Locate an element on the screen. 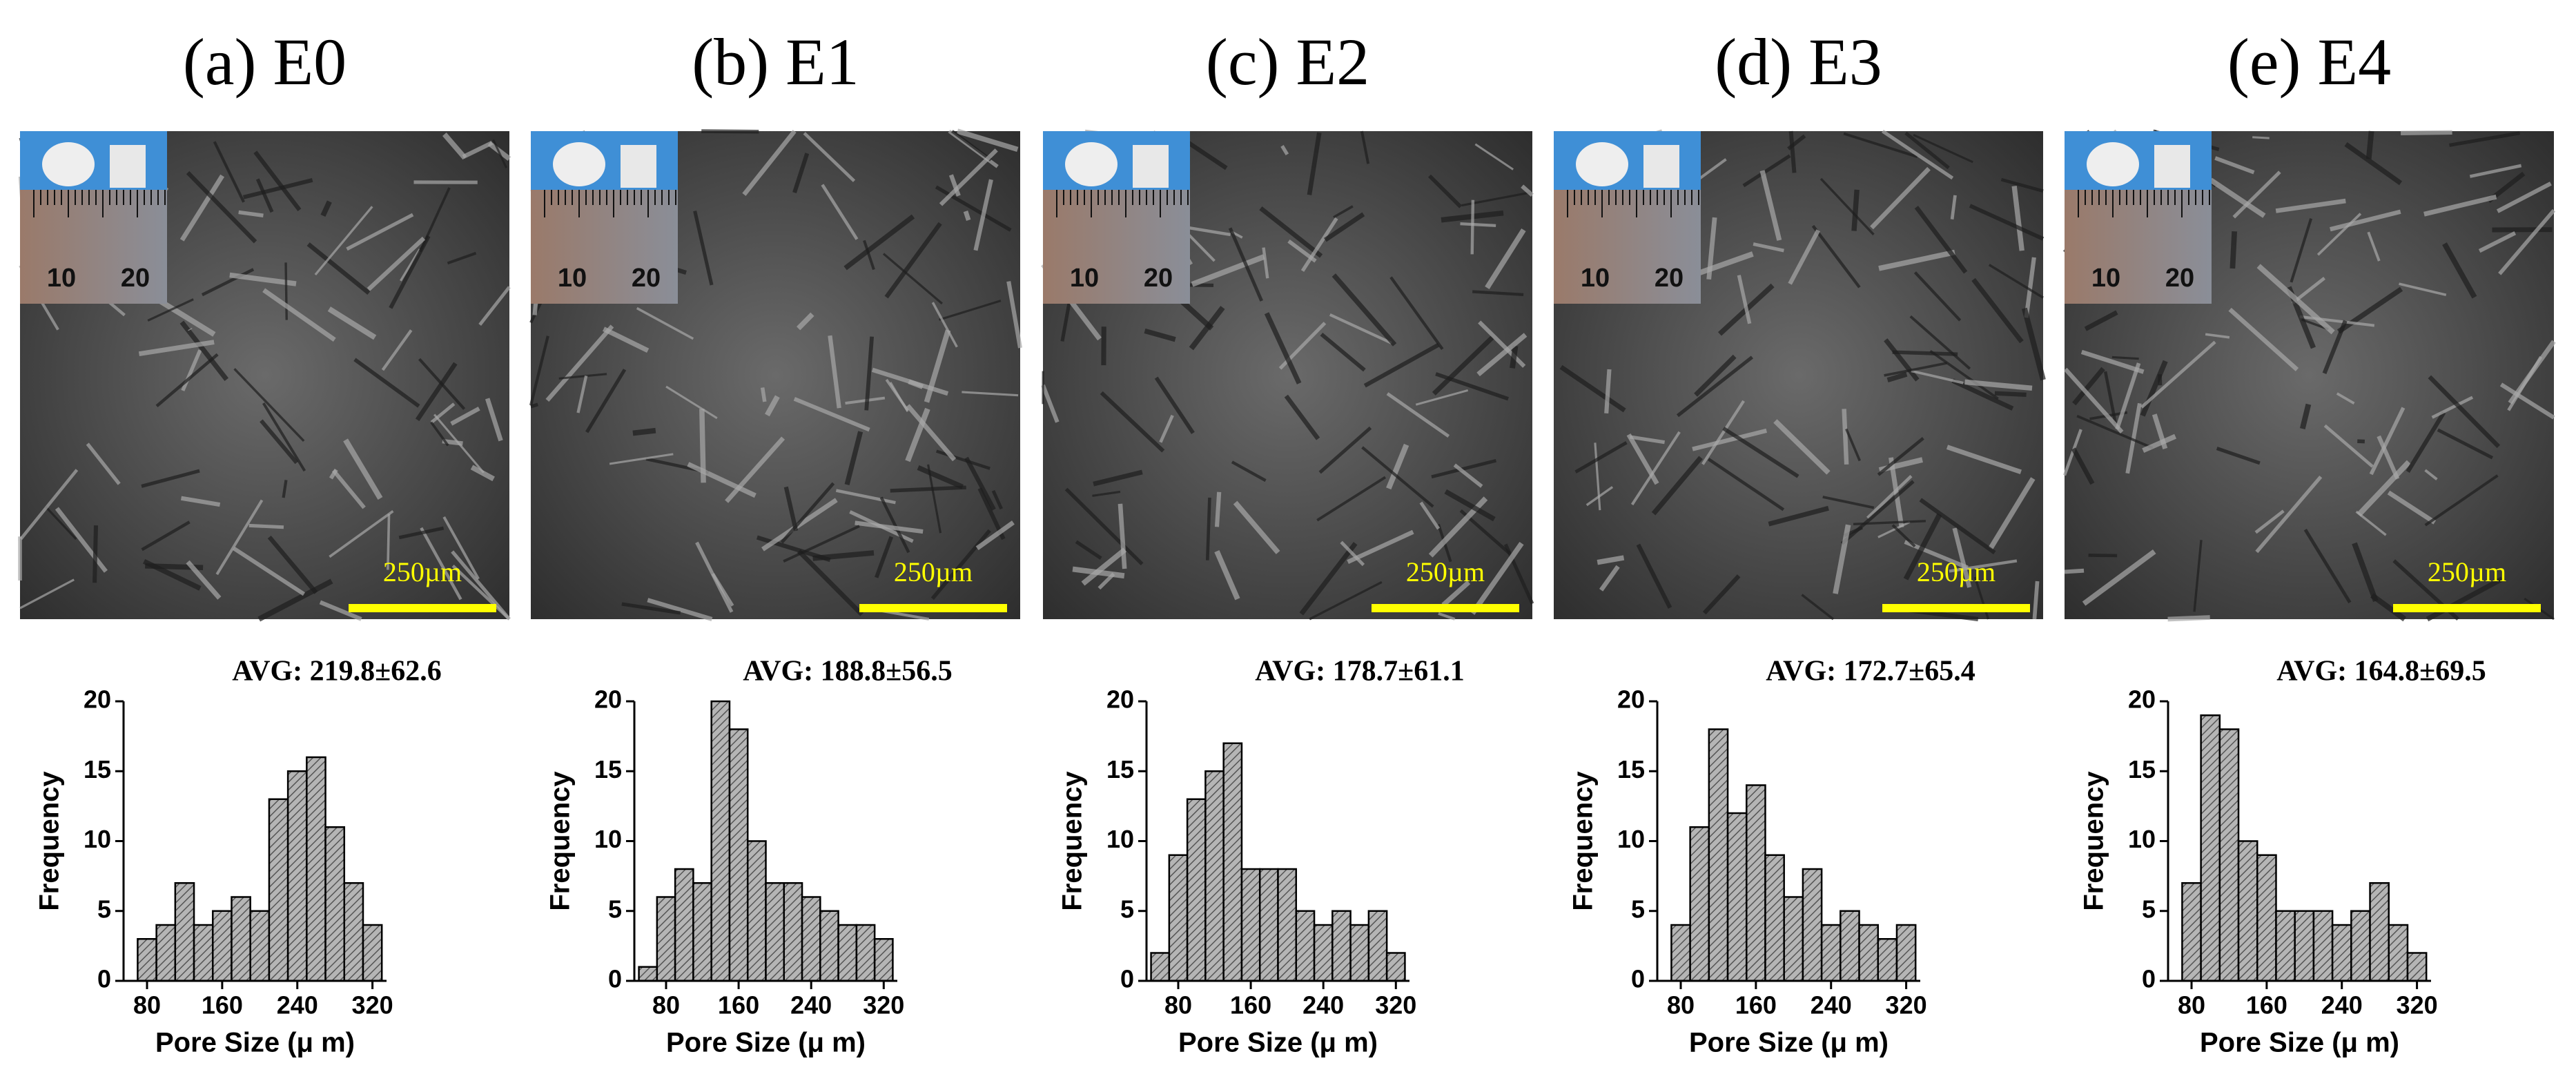  annotation: AVG: 172.7±65.4 is located at coordinates (1870, 672).